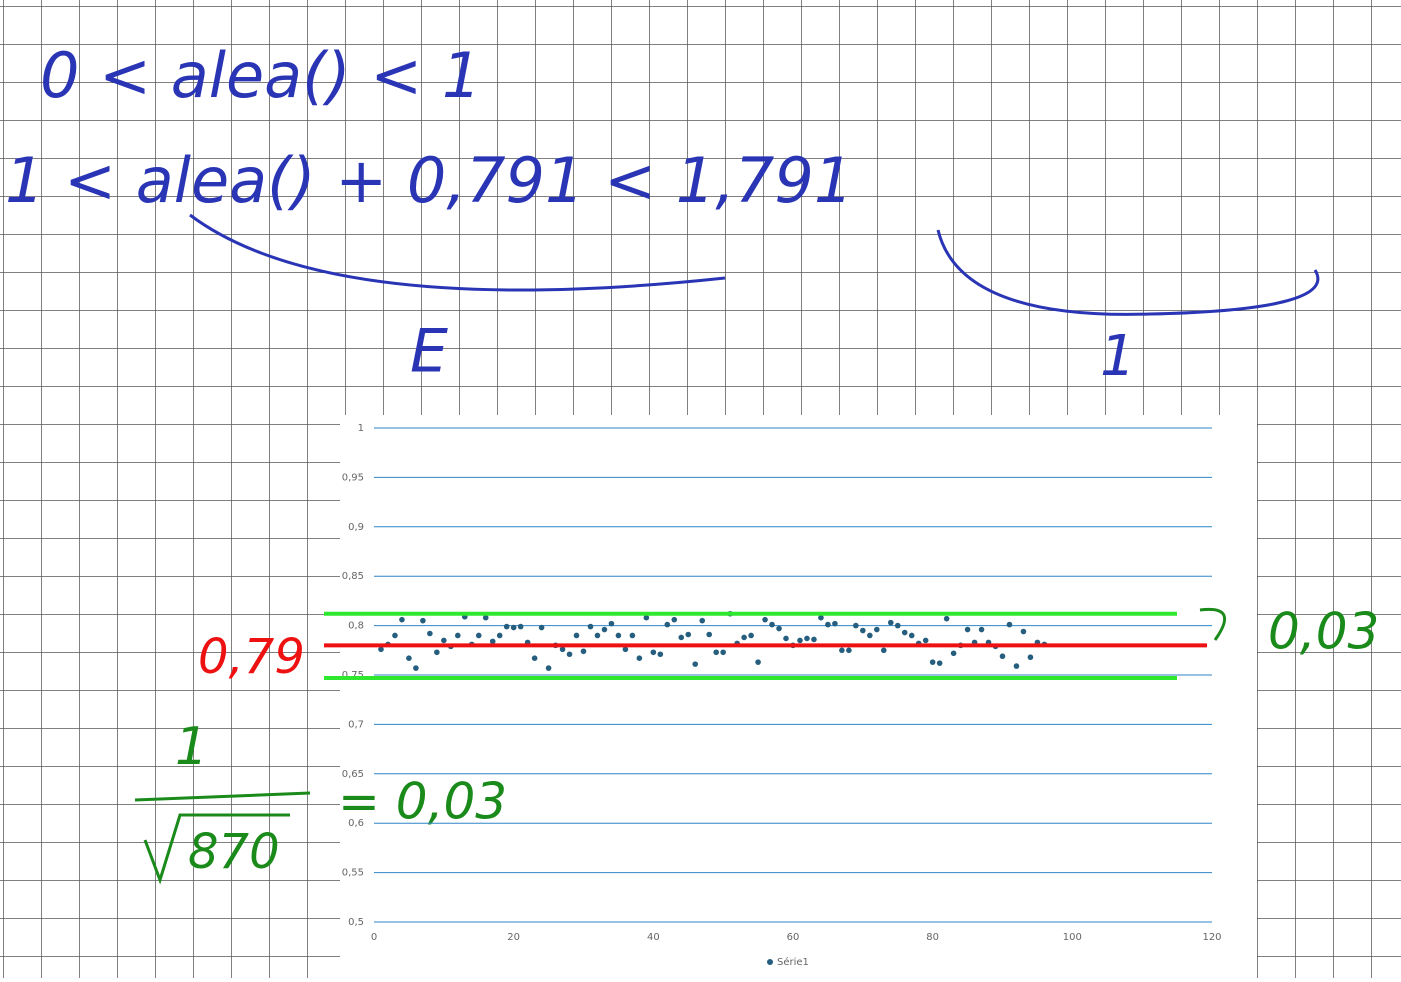  What do you see at coordinates (793, 937) in the screenshot?
I see `x-tick-label: 60` at bounding box center [793, 937].